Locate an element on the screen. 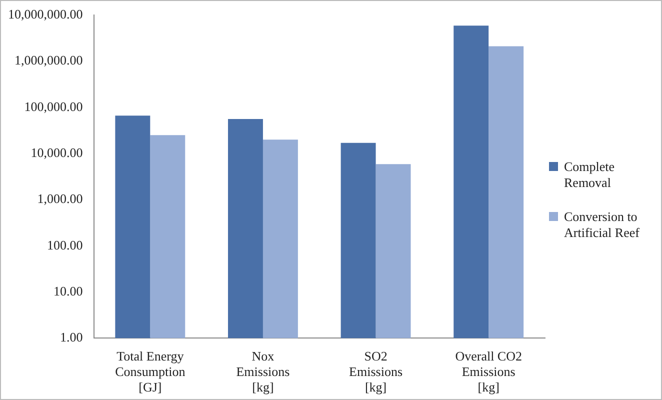 The image size is (662, 400). y-tick-label: 1,000.00 is located at coordinates (60, 198).